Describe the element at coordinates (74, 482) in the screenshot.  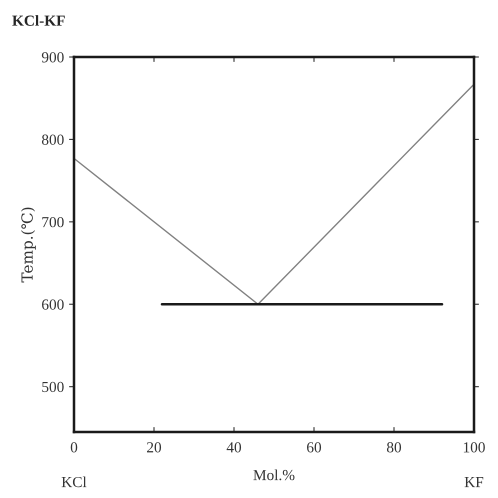
I see `text: KCl` at that location.